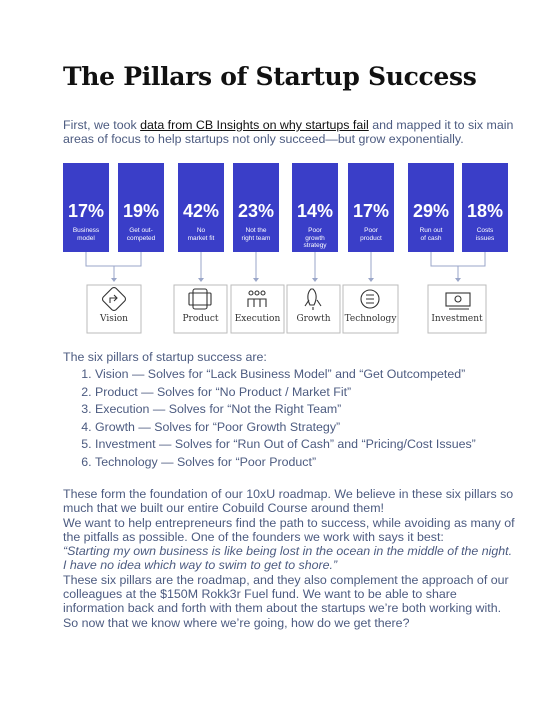  What do you see at coordinates (315, 211) in the screenshot?
I see `percent: 14%` at bounding box center [315, 211].